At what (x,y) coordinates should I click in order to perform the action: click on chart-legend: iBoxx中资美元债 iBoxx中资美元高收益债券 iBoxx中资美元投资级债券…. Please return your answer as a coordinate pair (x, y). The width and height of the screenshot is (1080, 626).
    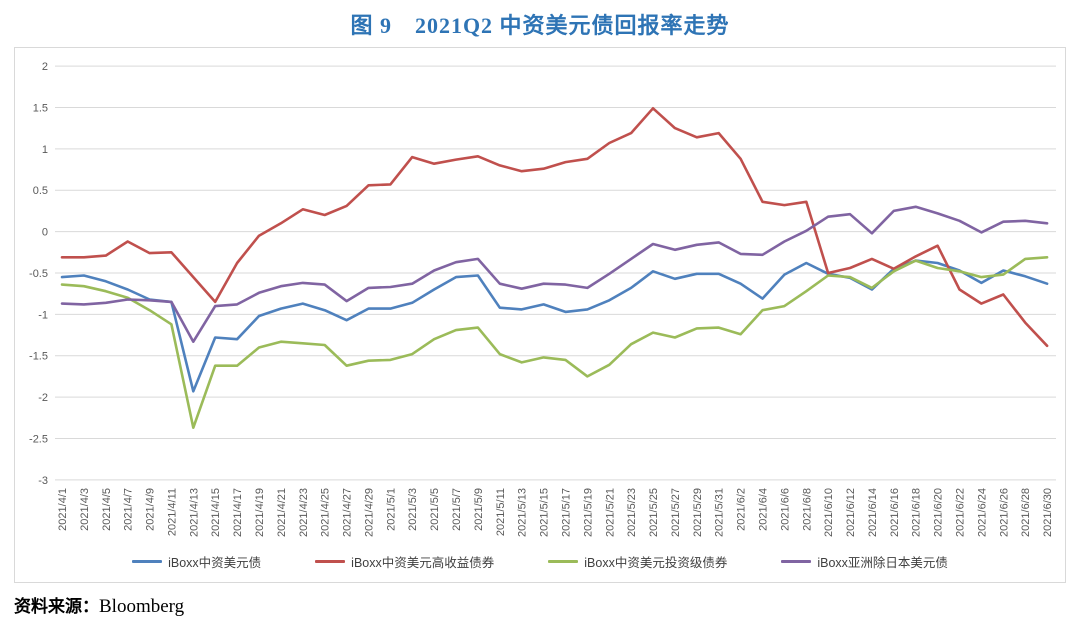
    Looking at the image, I should click on (540, 561).